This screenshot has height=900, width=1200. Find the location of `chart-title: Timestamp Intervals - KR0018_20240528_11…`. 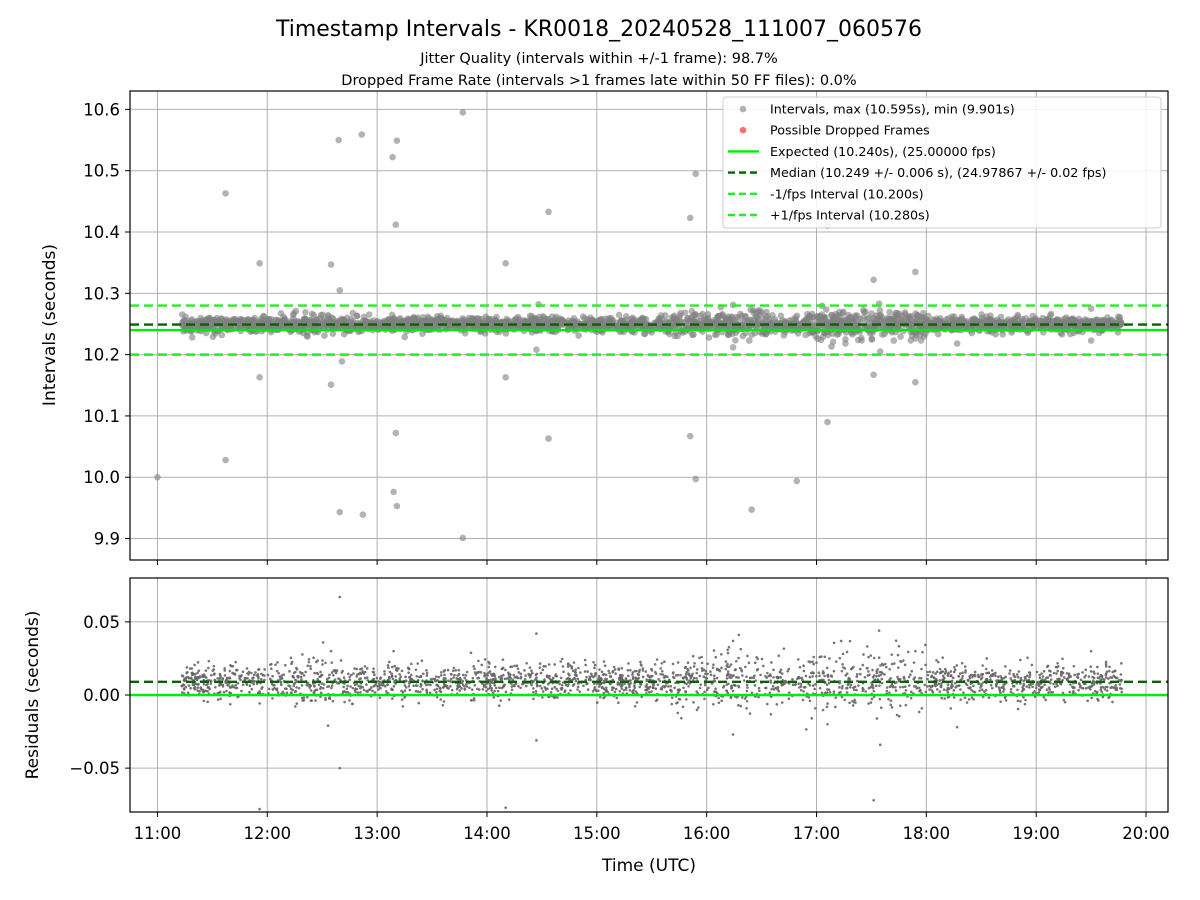

chart-title: Timestamp Intervals - KR0018_20240528_11… is located at coordinates (598, 29).